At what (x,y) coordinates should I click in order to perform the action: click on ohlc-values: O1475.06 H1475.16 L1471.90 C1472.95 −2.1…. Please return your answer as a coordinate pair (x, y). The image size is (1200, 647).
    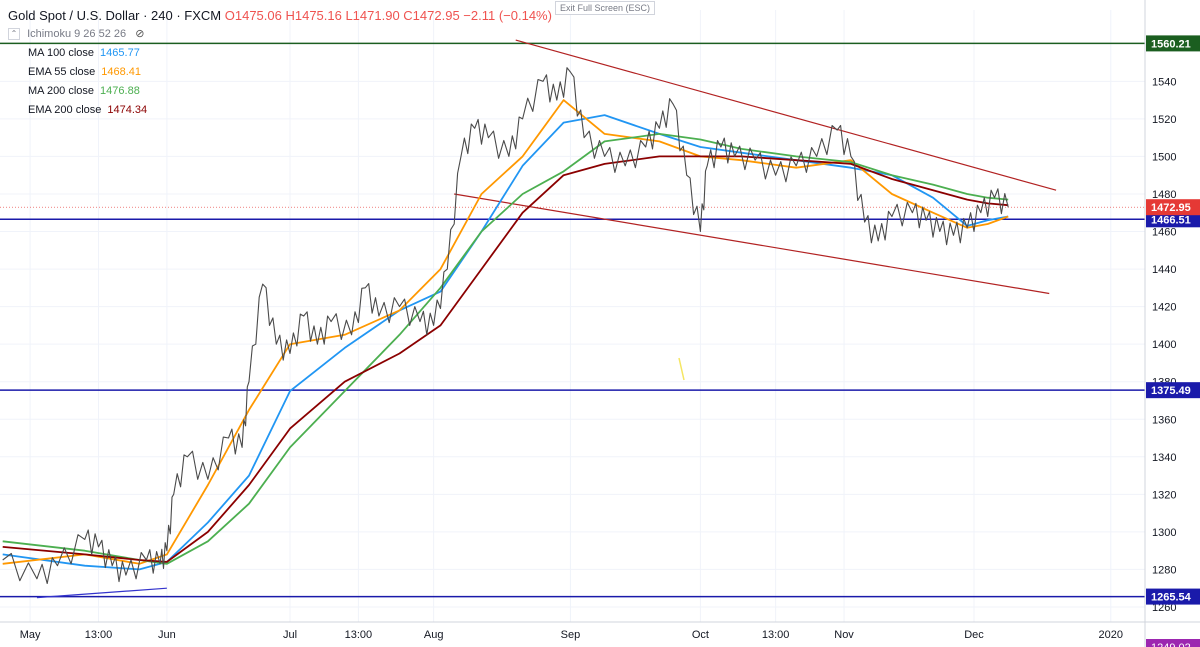
    Looking at the image, I should click on (388, 15).